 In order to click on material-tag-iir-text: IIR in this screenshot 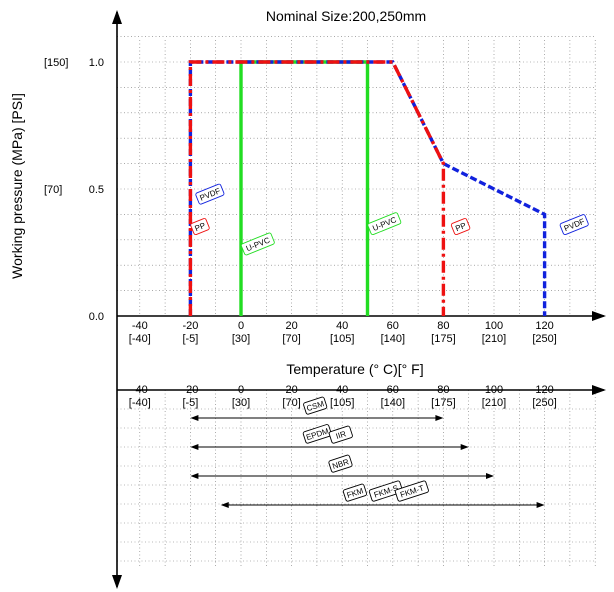, I will do `click(341, 435)`.